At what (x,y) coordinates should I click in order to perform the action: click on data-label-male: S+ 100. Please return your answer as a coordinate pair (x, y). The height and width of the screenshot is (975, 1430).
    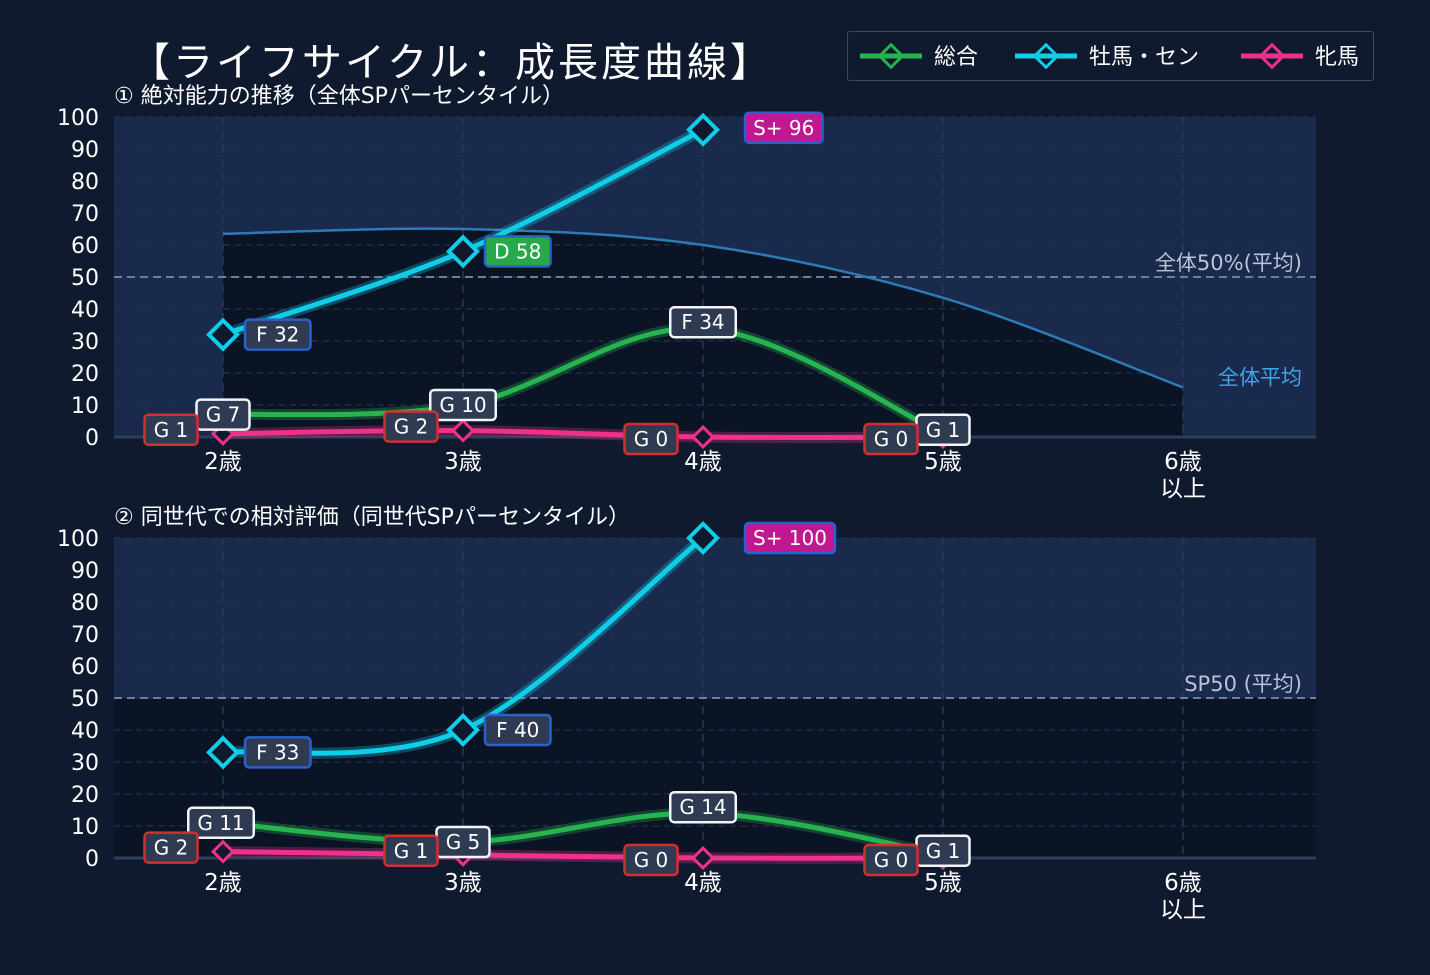
    Looking at the image, I should click on (790, 538).